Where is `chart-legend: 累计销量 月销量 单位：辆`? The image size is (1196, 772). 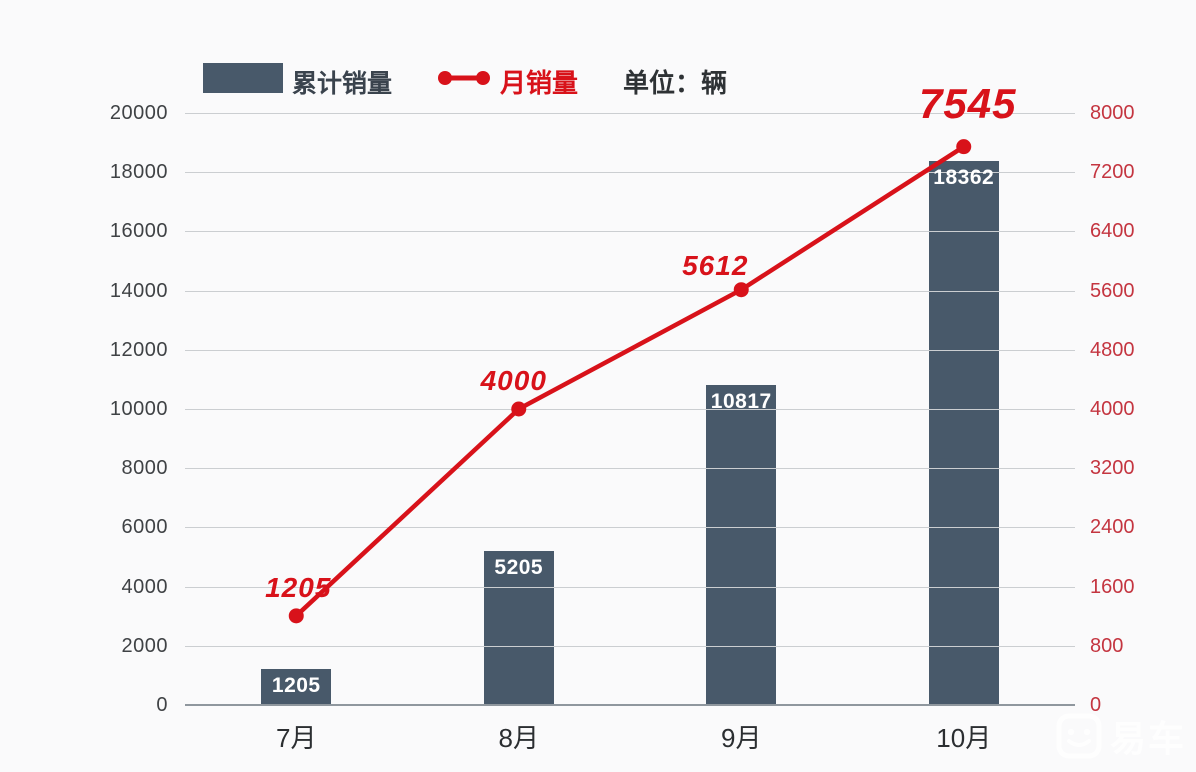
chart-legend: 累计销量 月销量 单位：辆 is located at coordinates (598, 50).